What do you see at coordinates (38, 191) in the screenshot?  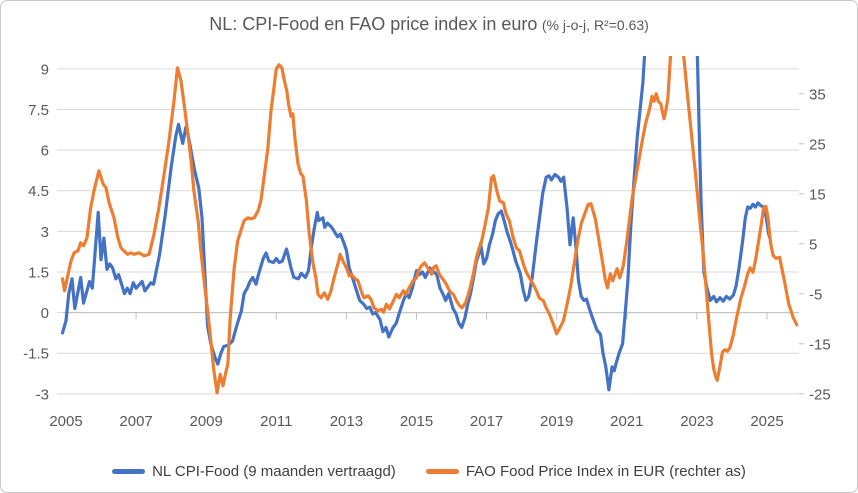 I see `y-left-tick-label: 4.5` at bounding box center [38, 191].